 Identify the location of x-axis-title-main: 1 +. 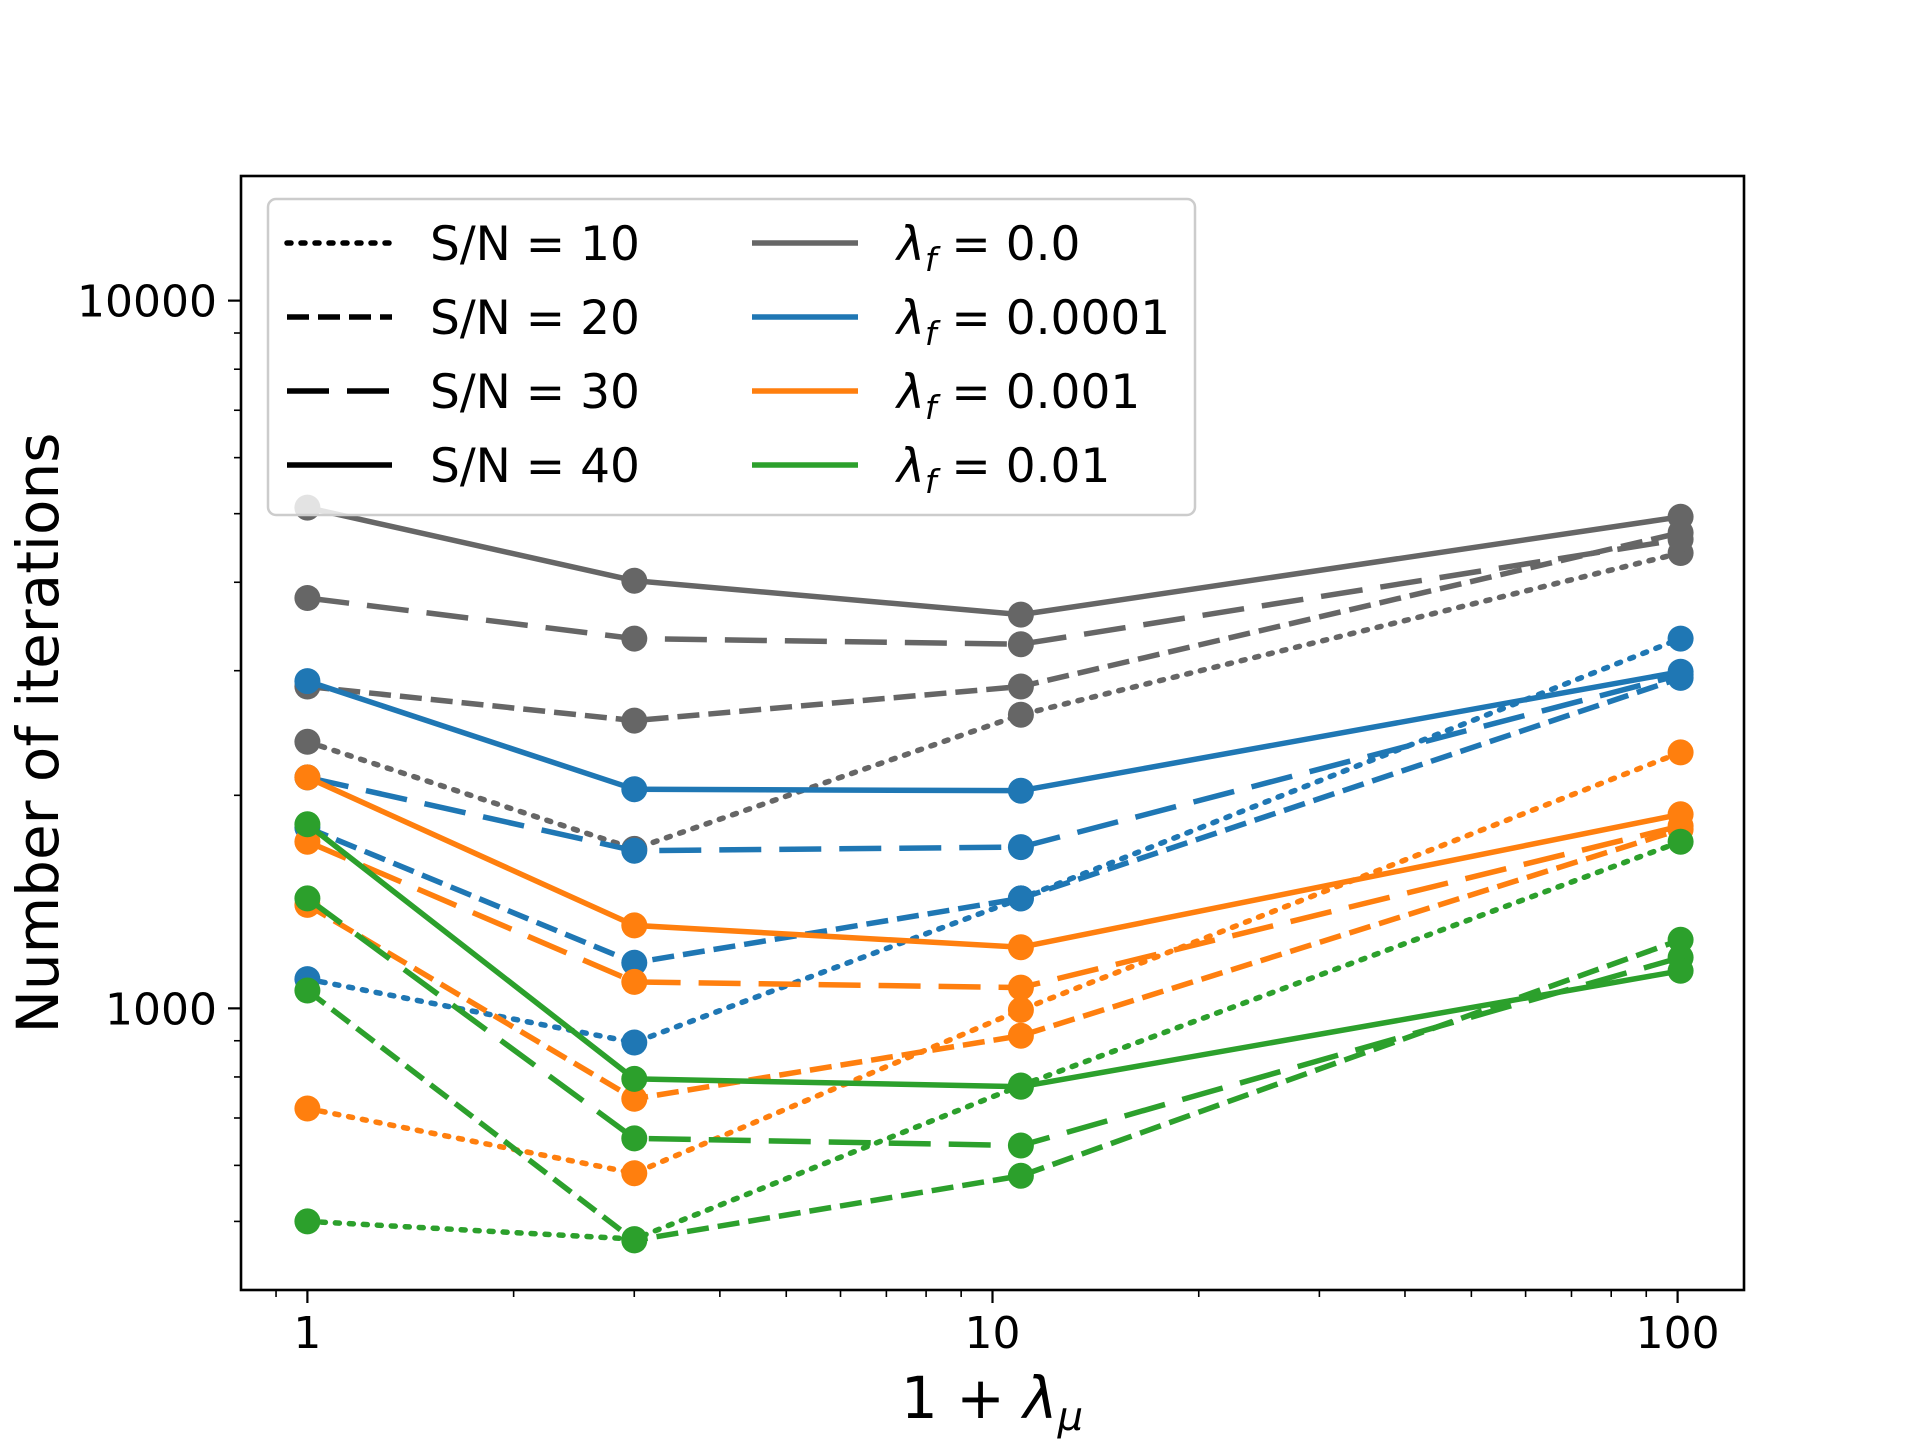
(962, 1398).